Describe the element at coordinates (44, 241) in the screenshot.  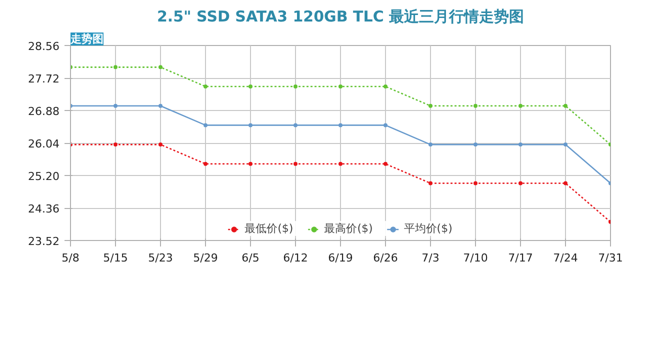
I see `y-tick-label: 23.52` at that location.